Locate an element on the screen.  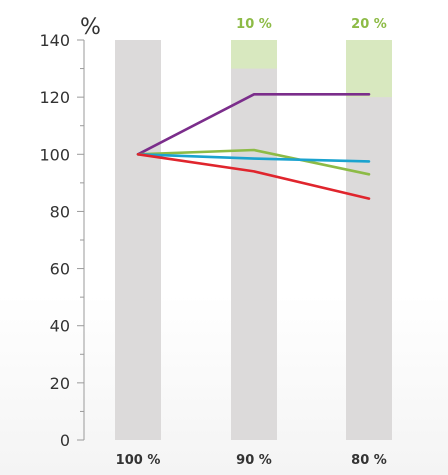
y-tick-label: 100 is located at coordinates (54, 154).